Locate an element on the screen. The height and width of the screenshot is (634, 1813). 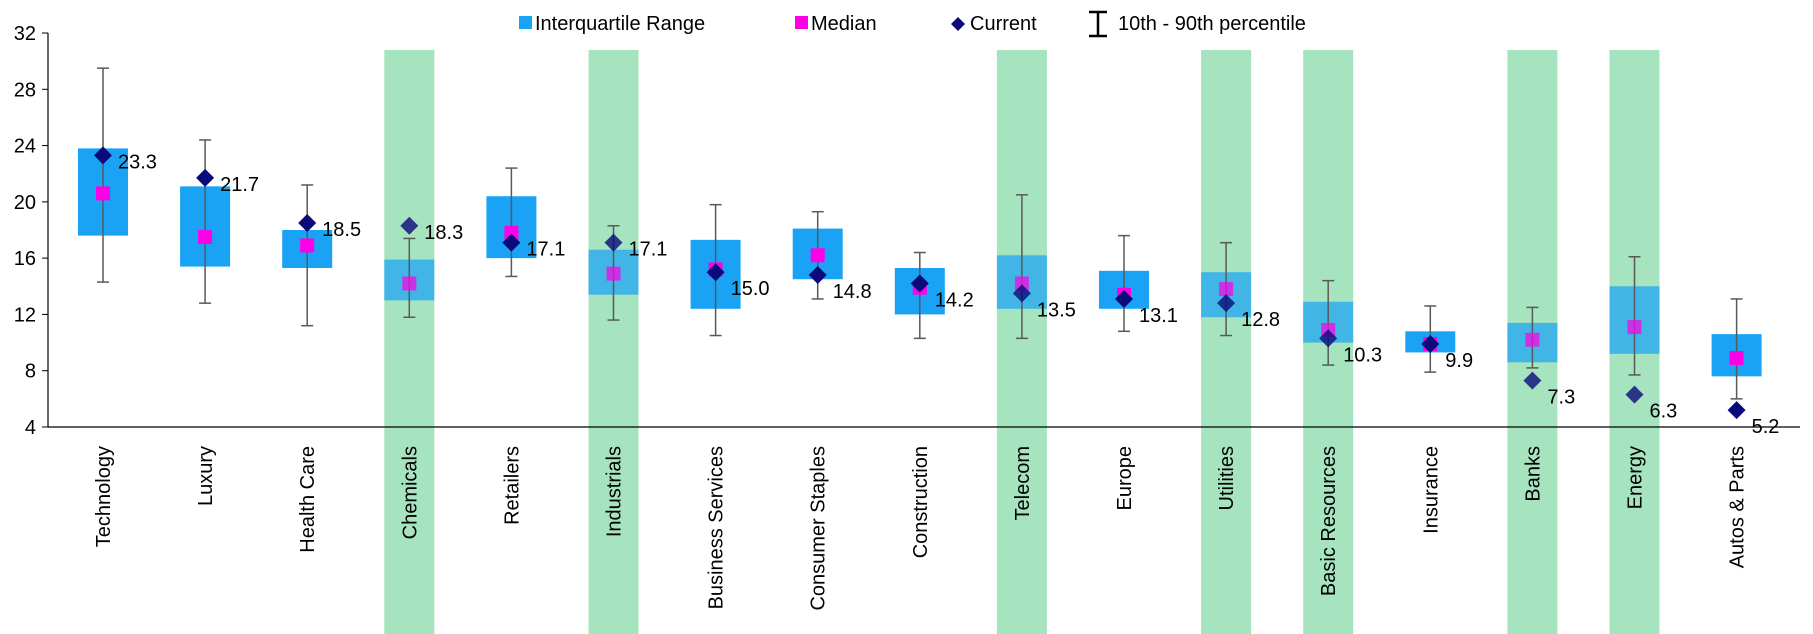
current-data-label: 23.3 is located at coordinates (137, 162).